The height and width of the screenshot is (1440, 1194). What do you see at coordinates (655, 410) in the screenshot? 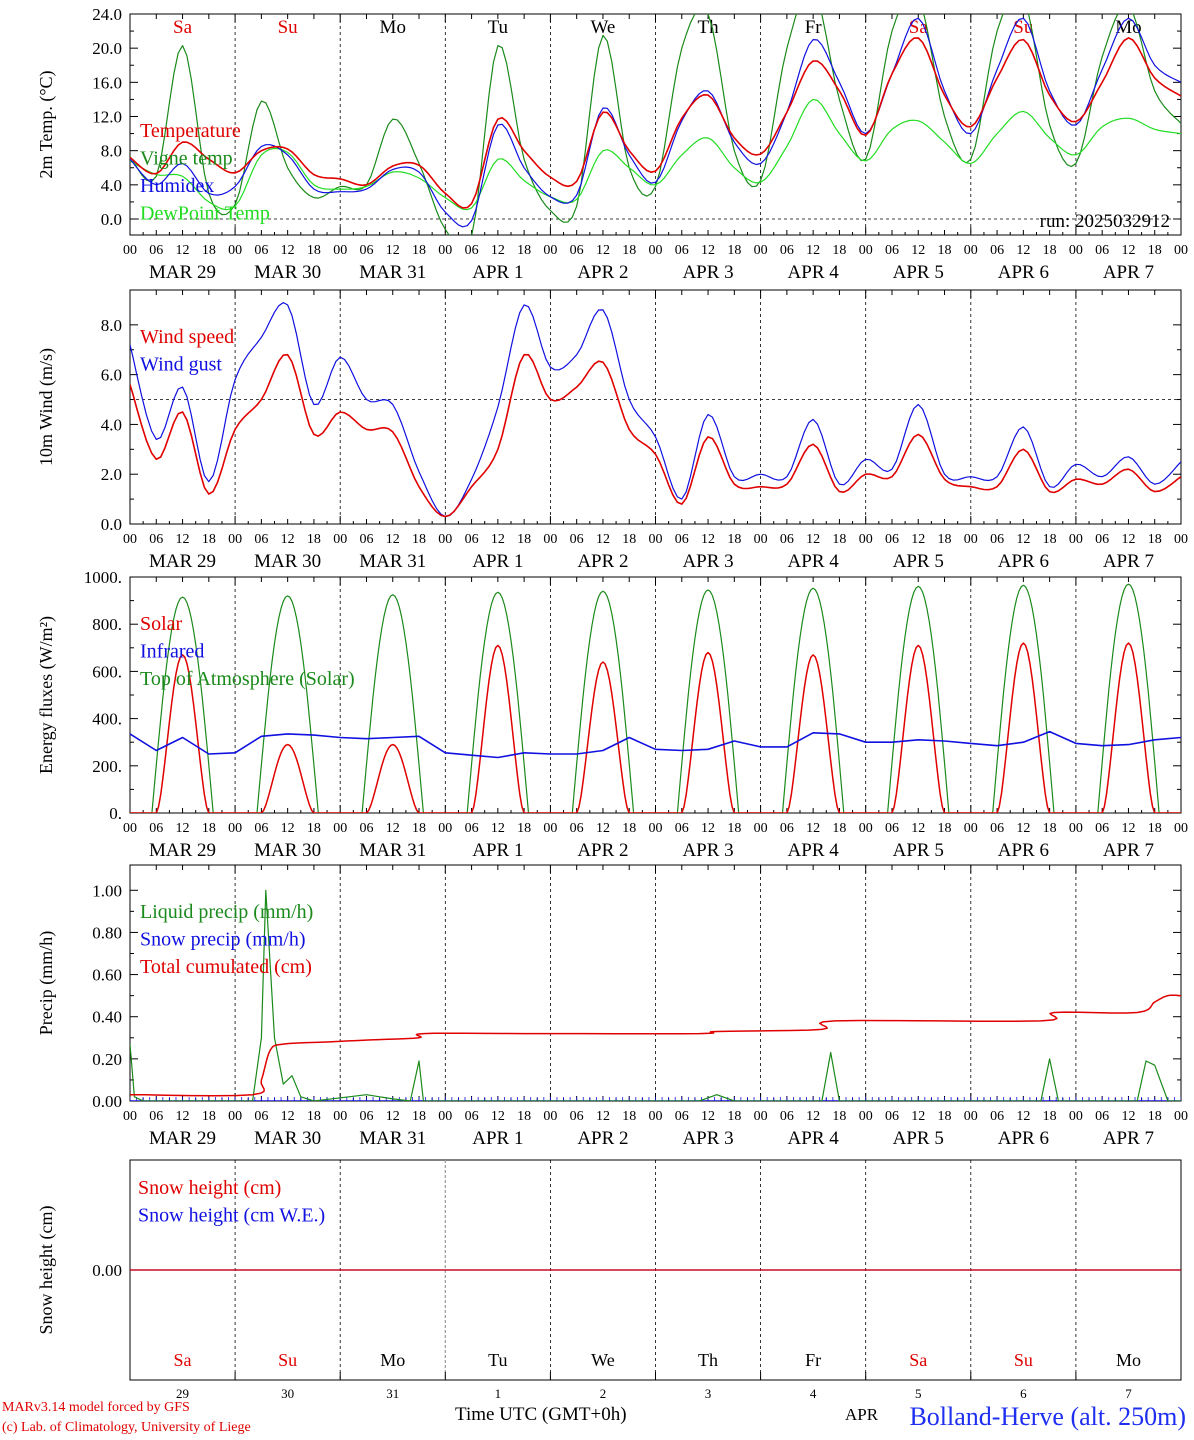
I see `series-line-wind-gust` at bounding box center [655, 410].